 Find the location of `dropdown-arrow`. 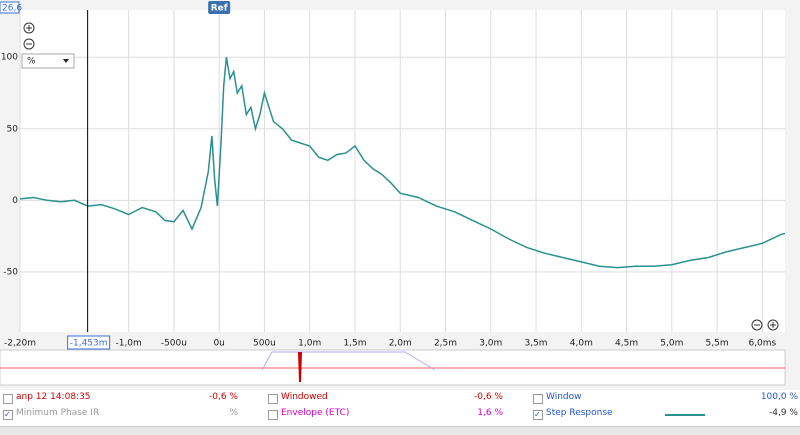

dropdown-arrow is located at coordinates (66, 61).